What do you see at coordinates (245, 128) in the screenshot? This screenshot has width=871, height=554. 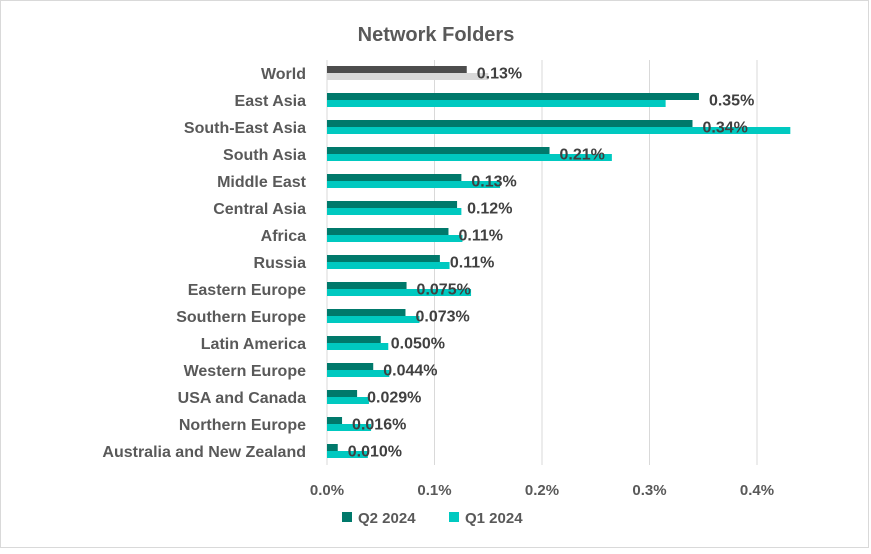 I see `category-label: South-East Asia` at bounding box center [245, 128].